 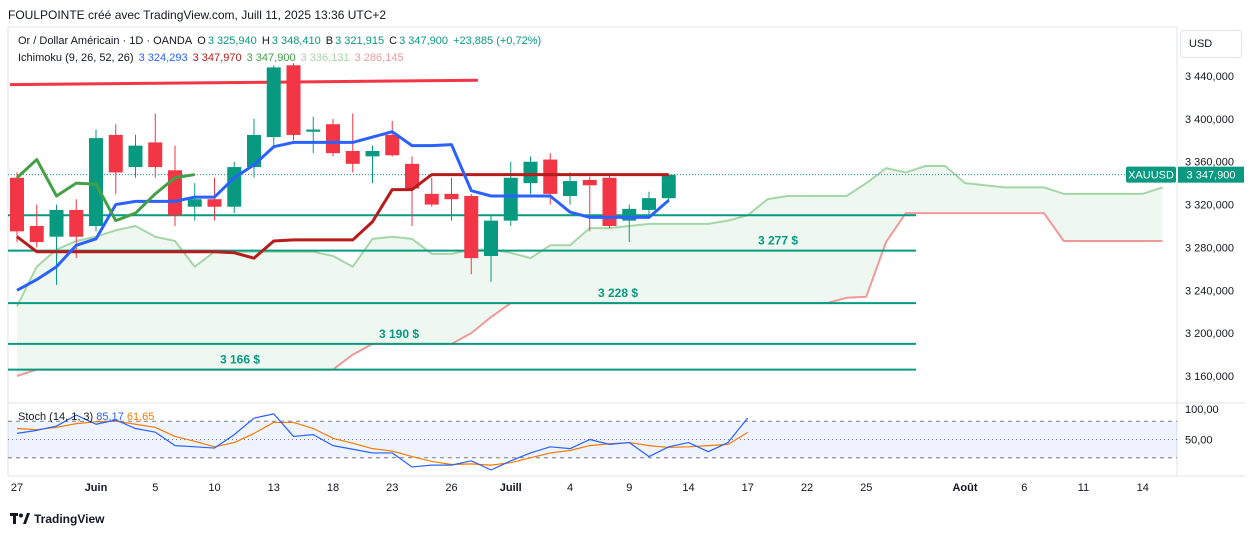 What do you see at coordinates (497, 41) in the screenshot?
I see `change-value: +23,885 (+0,72%)` at bounding box center [497, 41].